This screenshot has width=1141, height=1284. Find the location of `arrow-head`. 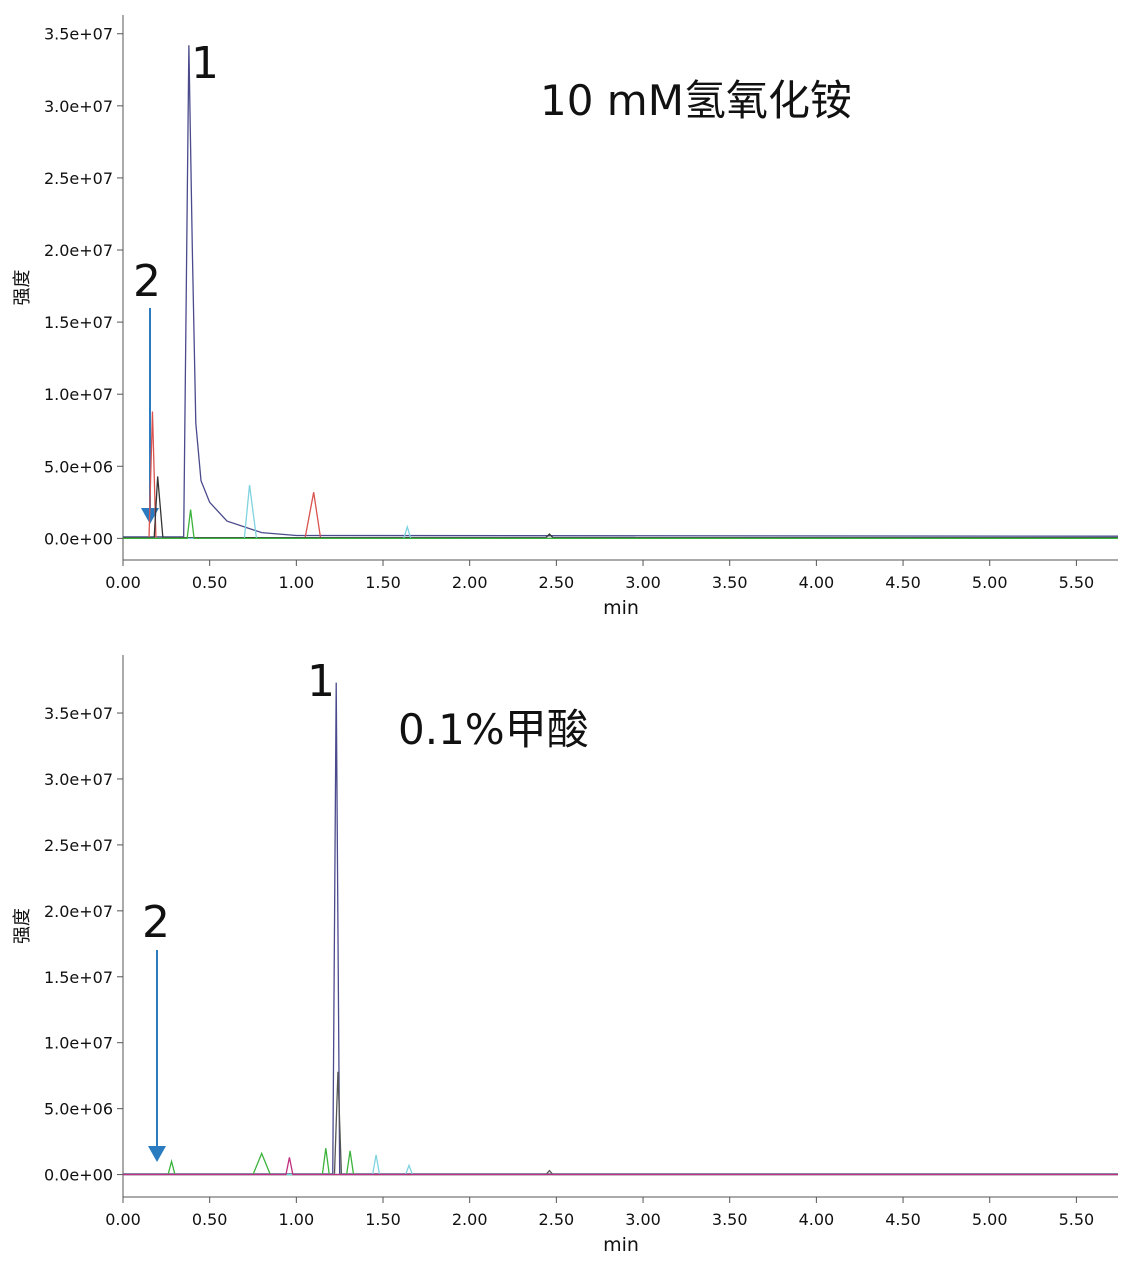

arrow-head is located at coordinates (157, 1154).